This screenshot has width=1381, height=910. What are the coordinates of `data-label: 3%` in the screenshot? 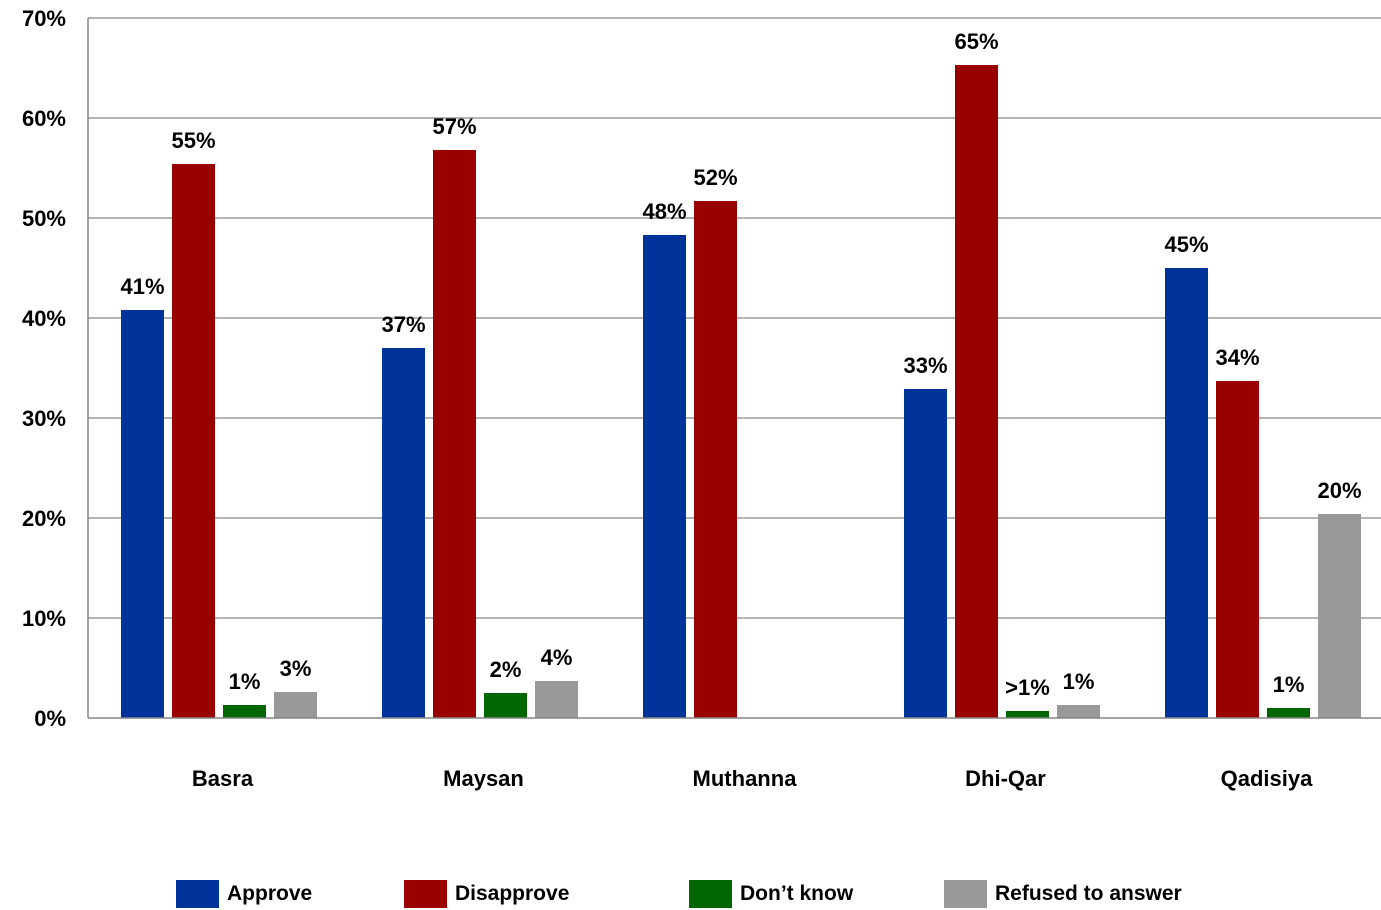 It's located at (296, 668).